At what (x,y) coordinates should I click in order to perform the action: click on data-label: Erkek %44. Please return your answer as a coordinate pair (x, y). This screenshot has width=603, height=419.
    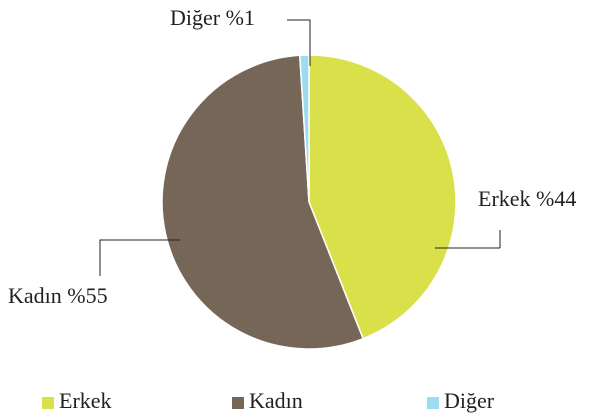
    Looking at the image, I should click on (527, 198).